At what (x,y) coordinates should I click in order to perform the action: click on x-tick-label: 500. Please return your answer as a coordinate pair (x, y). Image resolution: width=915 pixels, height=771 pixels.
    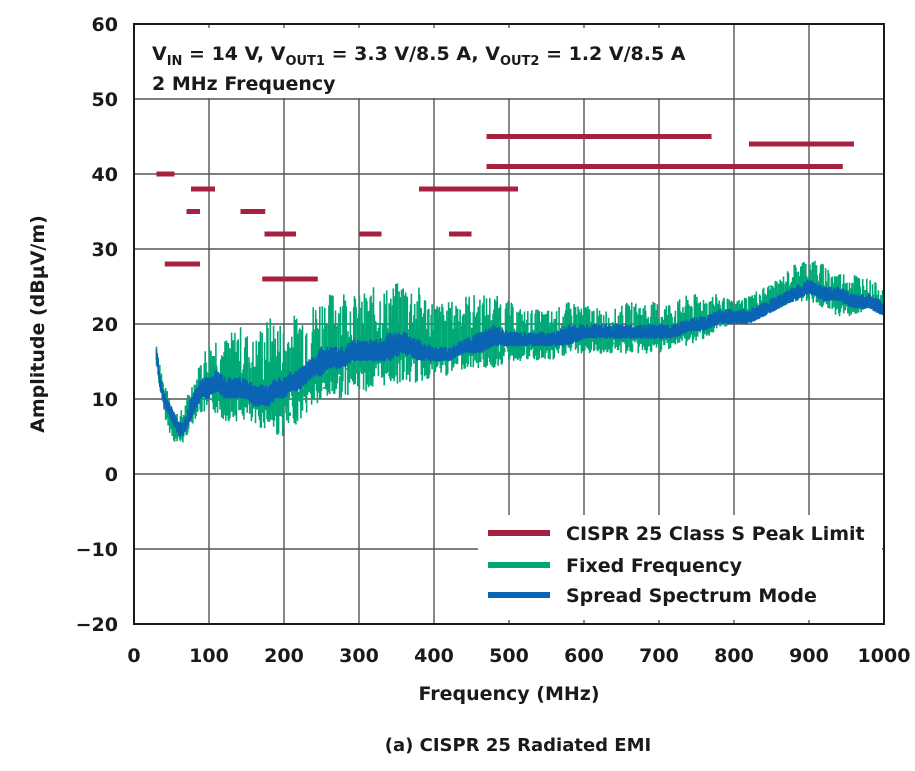
    Looking at the image, I should click on (509, 656).